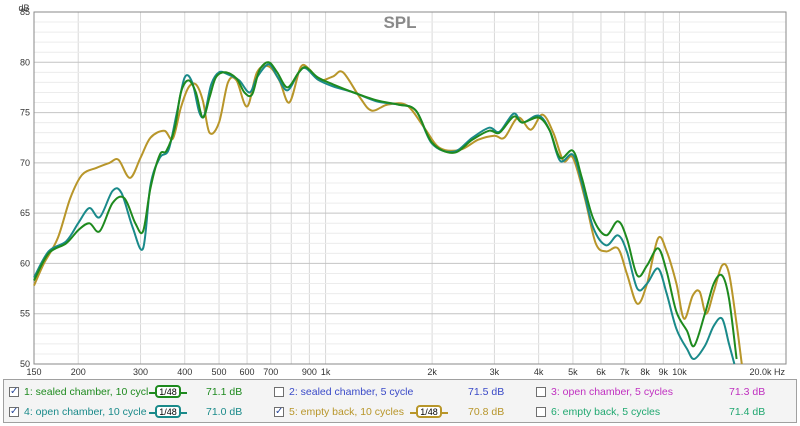  Describe the element at coordinates (625, 372) in the screenshot. I see `x-tick-label: 7k` at that location.